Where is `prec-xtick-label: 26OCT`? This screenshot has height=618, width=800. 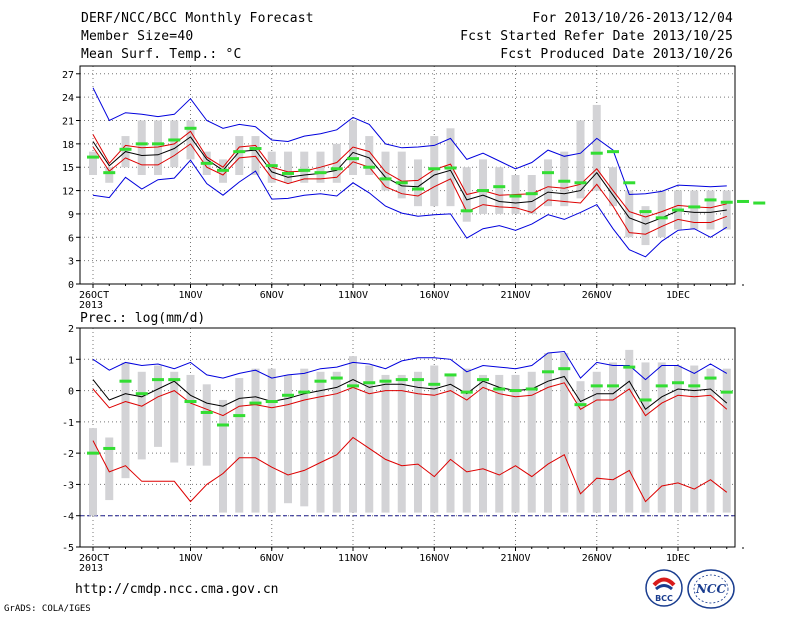 prec-xtick-label: 26OCT is located at coordinates (94, 558).